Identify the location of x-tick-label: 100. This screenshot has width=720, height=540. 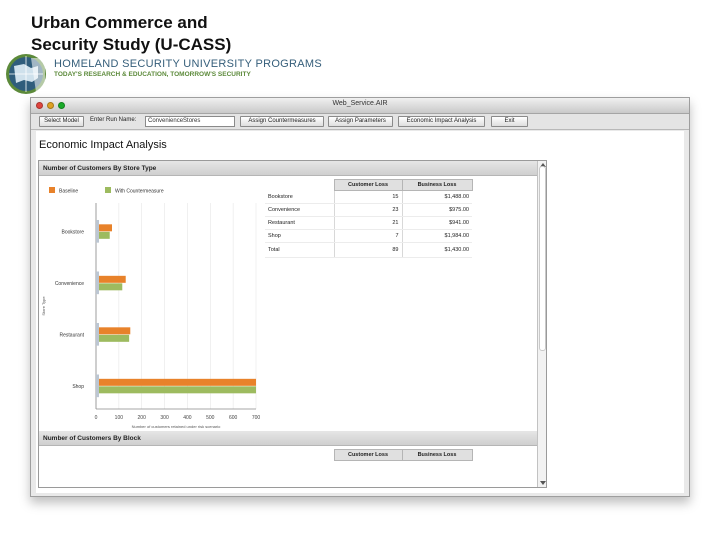
(119, 418).